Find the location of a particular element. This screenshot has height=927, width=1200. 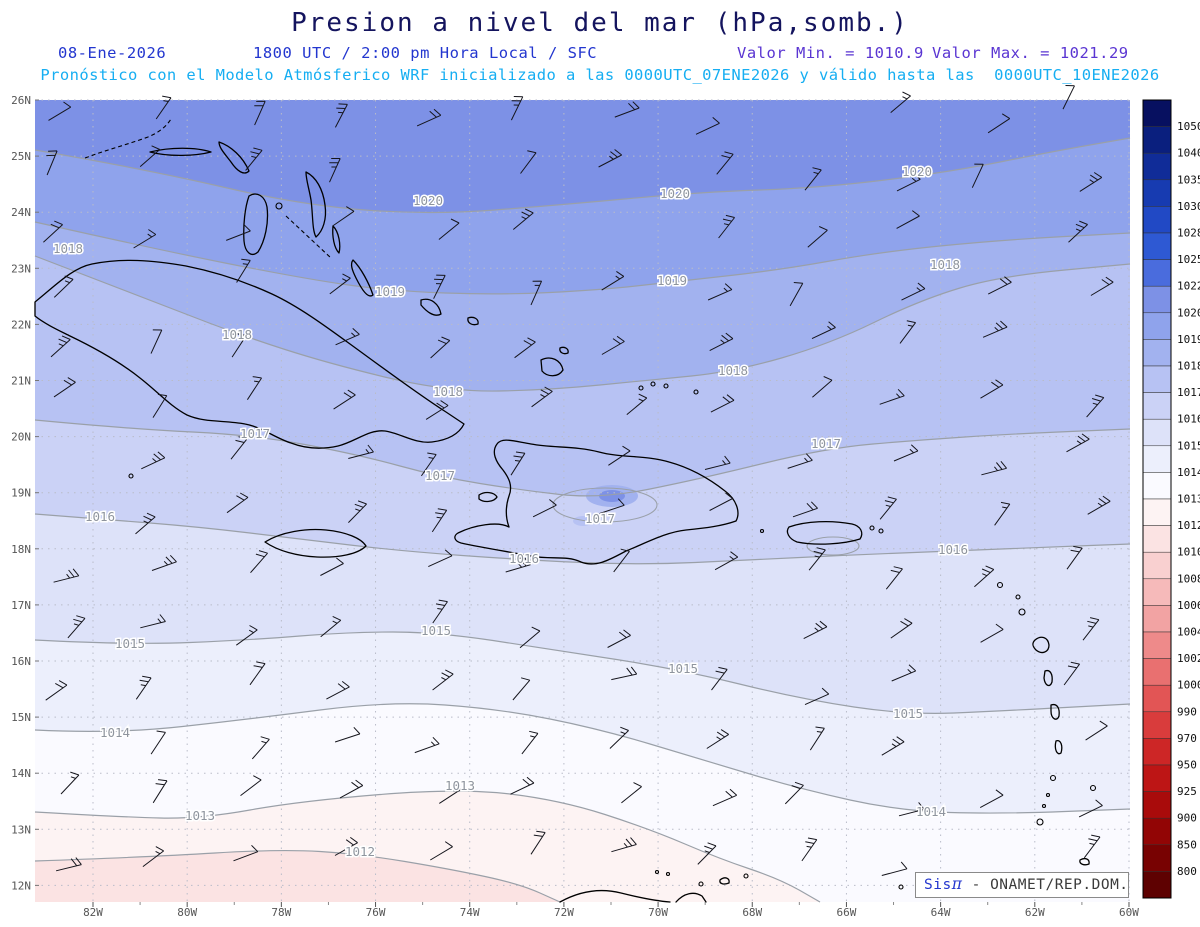

svg-text: 26N is located at coordinates (21, 100).